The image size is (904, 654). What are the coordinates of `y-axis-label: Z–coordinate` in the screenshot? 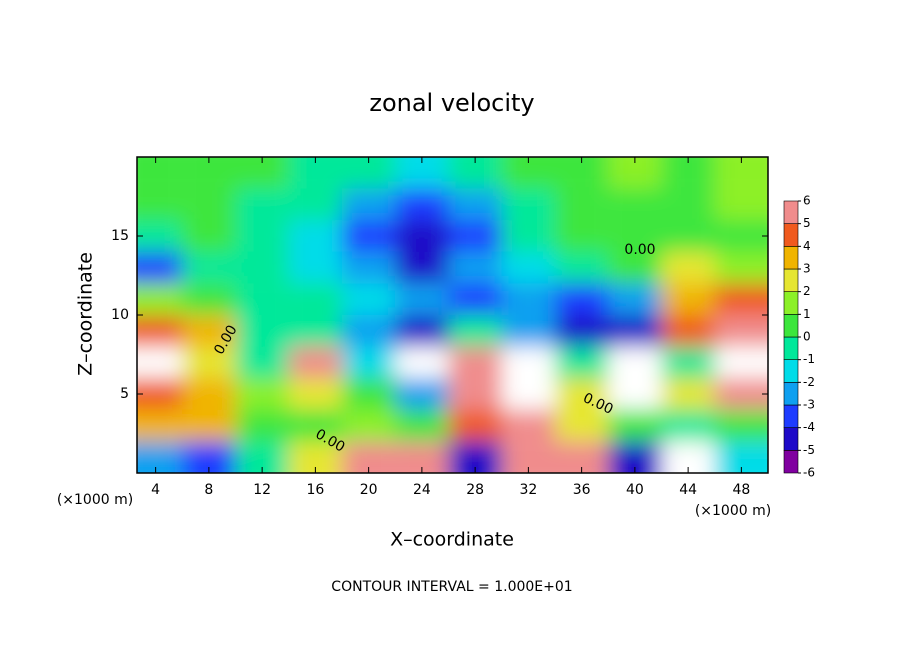 It's located at (86, 314).